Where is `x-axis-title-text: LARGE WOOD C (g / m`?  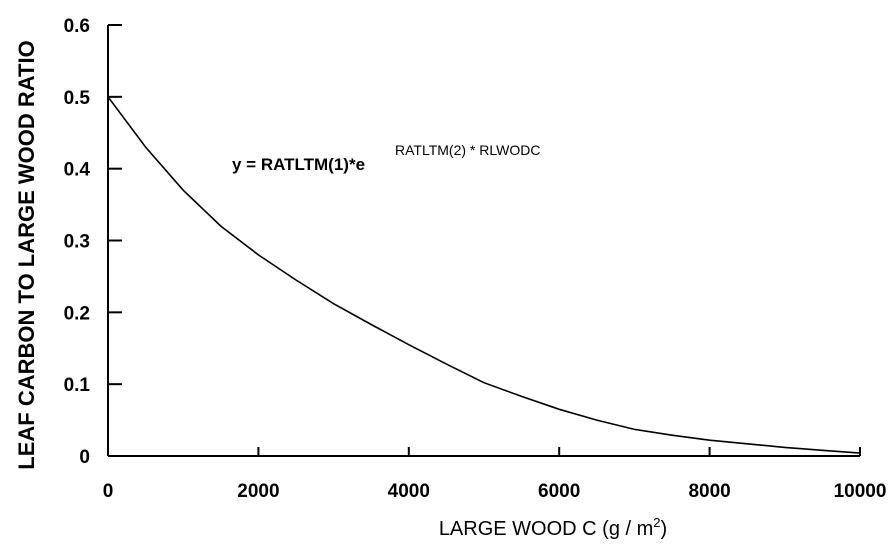 x-axis-title-text: LARGE WOOD C (g / m is located at coordinates (546, 529).